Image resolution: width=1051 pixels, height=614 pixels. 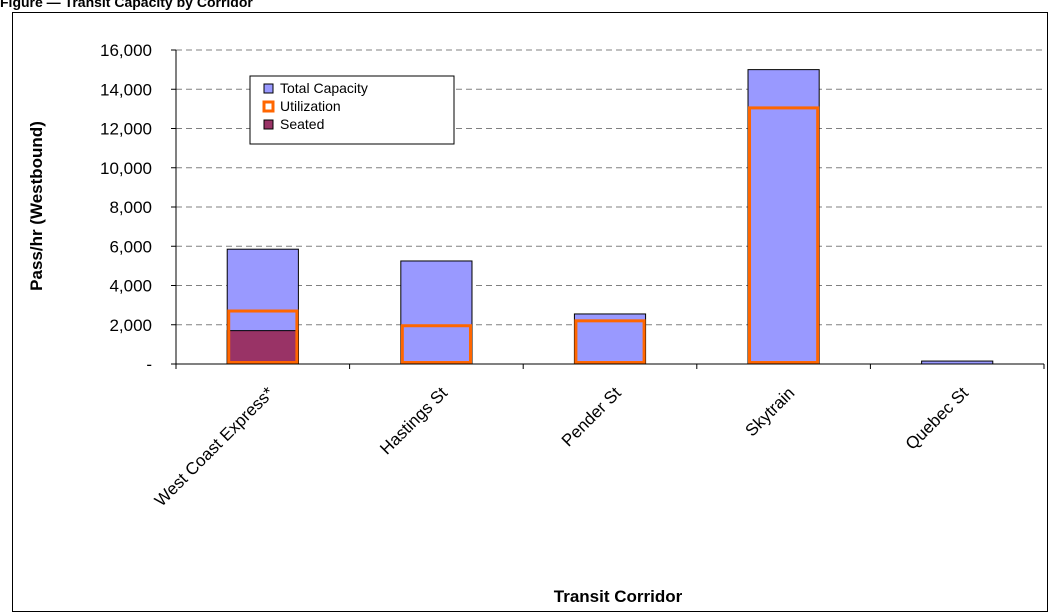 I want to click on x-tick-label: West Coast Express*, so click(x=214, y=446).